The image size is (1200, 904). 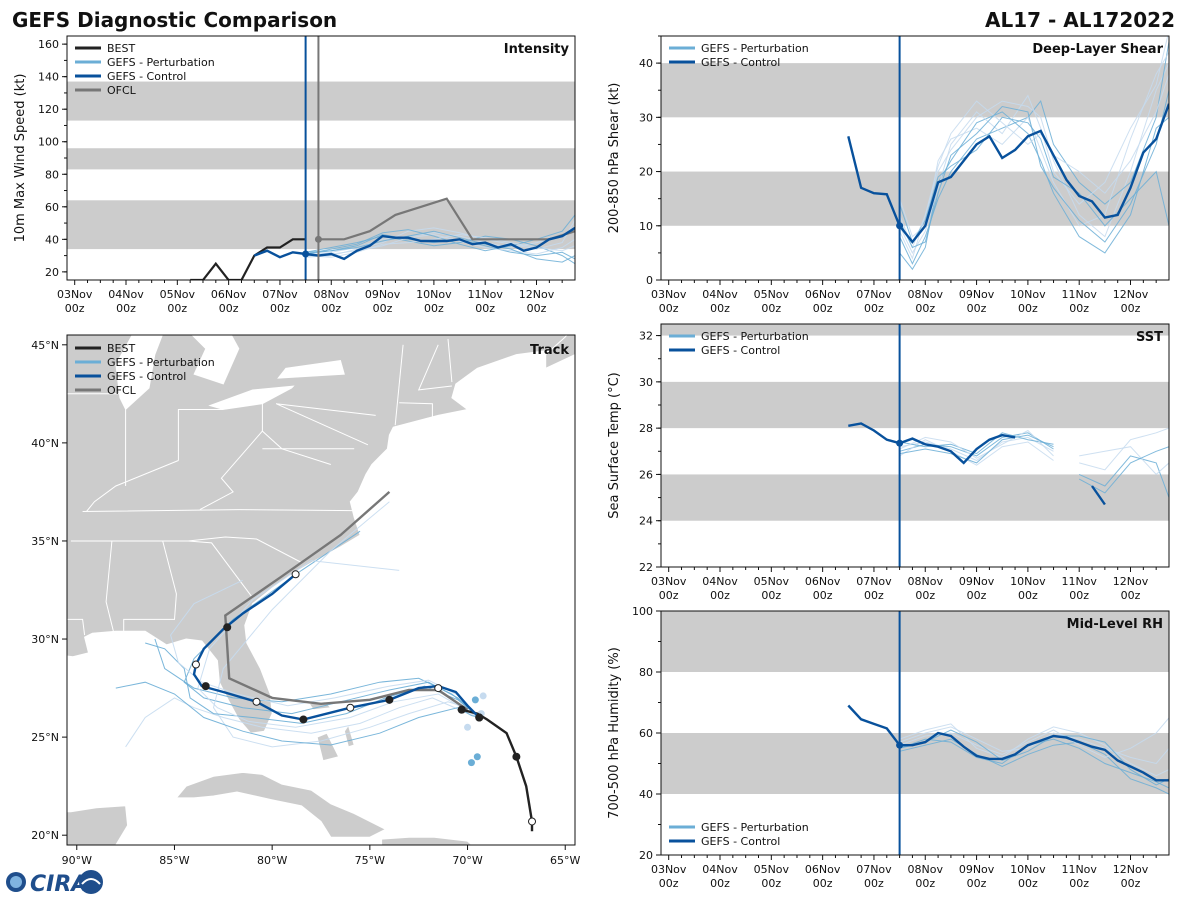 I want to click on storm-id: AL17 - AL172022, so click(x=1080, y=20).